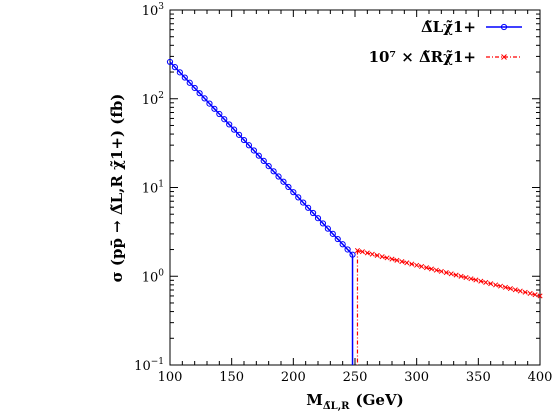  I want to click on x-tick-label: 250, so click(355, 377).